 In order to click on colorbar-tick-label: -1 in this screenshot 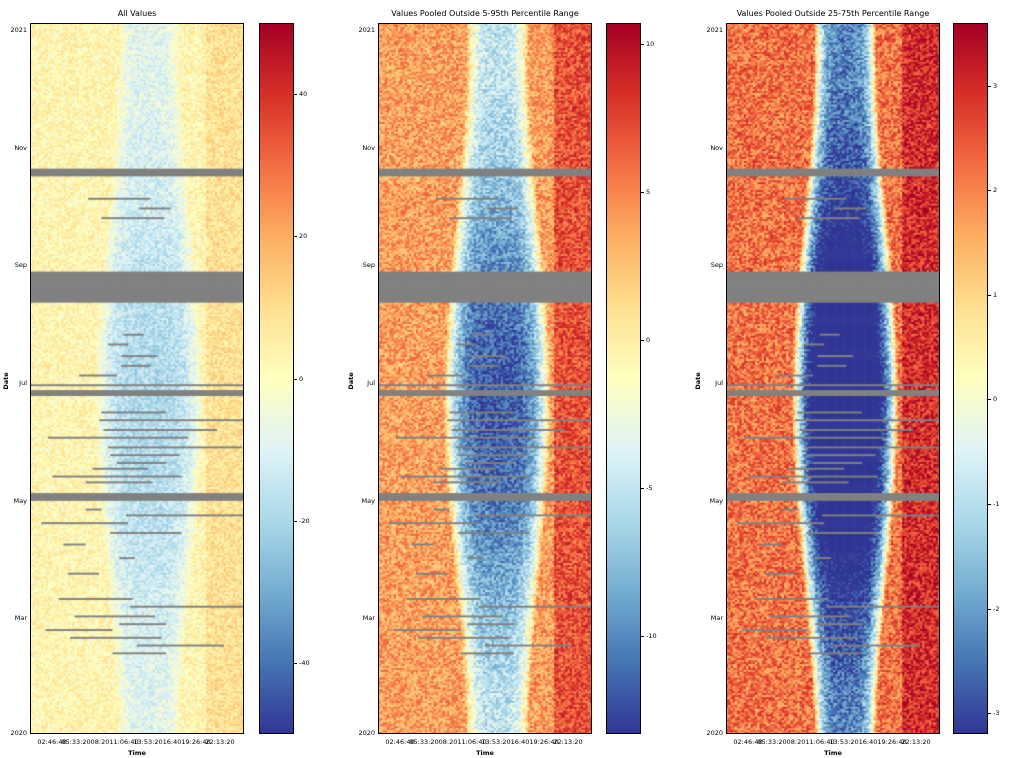, I will do `click(996, 503)`.